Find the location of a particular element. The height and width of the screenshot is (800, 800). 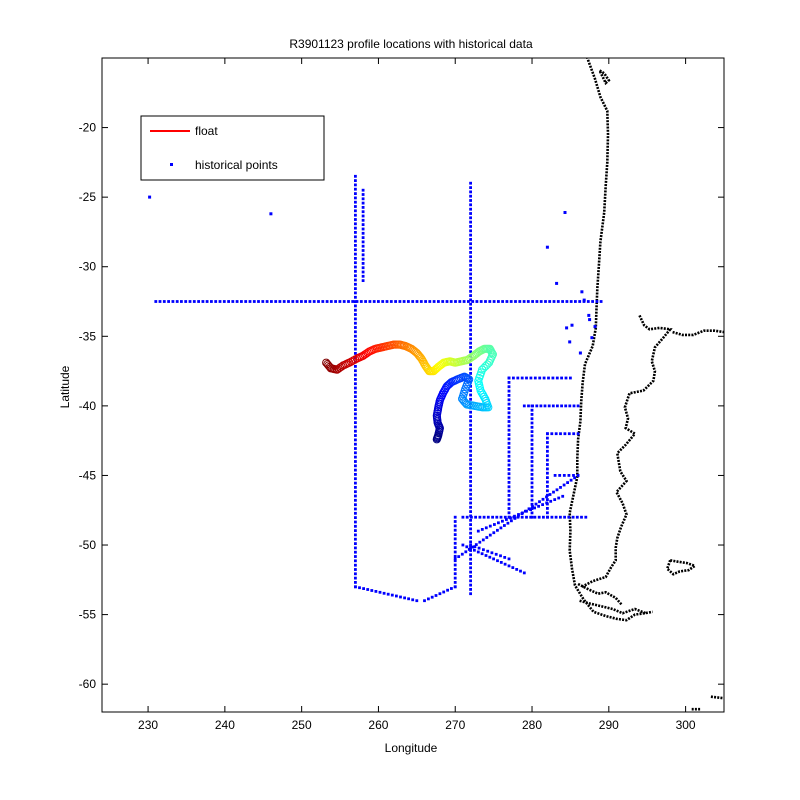

legend-box is located at coordinates (232, 148).